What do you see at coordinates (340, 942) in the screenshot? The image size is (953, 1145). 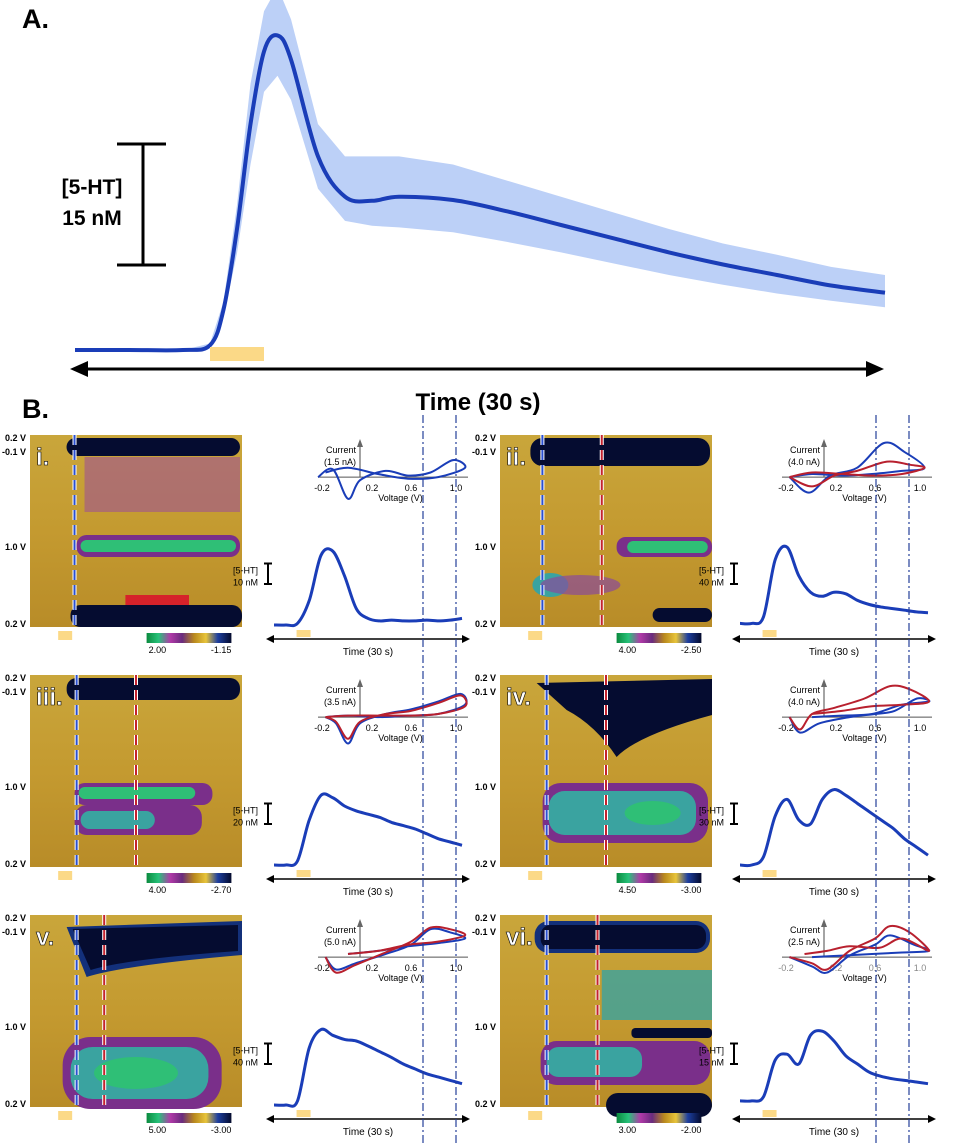 I see `cv-scale: (5.0 nA)` at bounding box center [340, 942].